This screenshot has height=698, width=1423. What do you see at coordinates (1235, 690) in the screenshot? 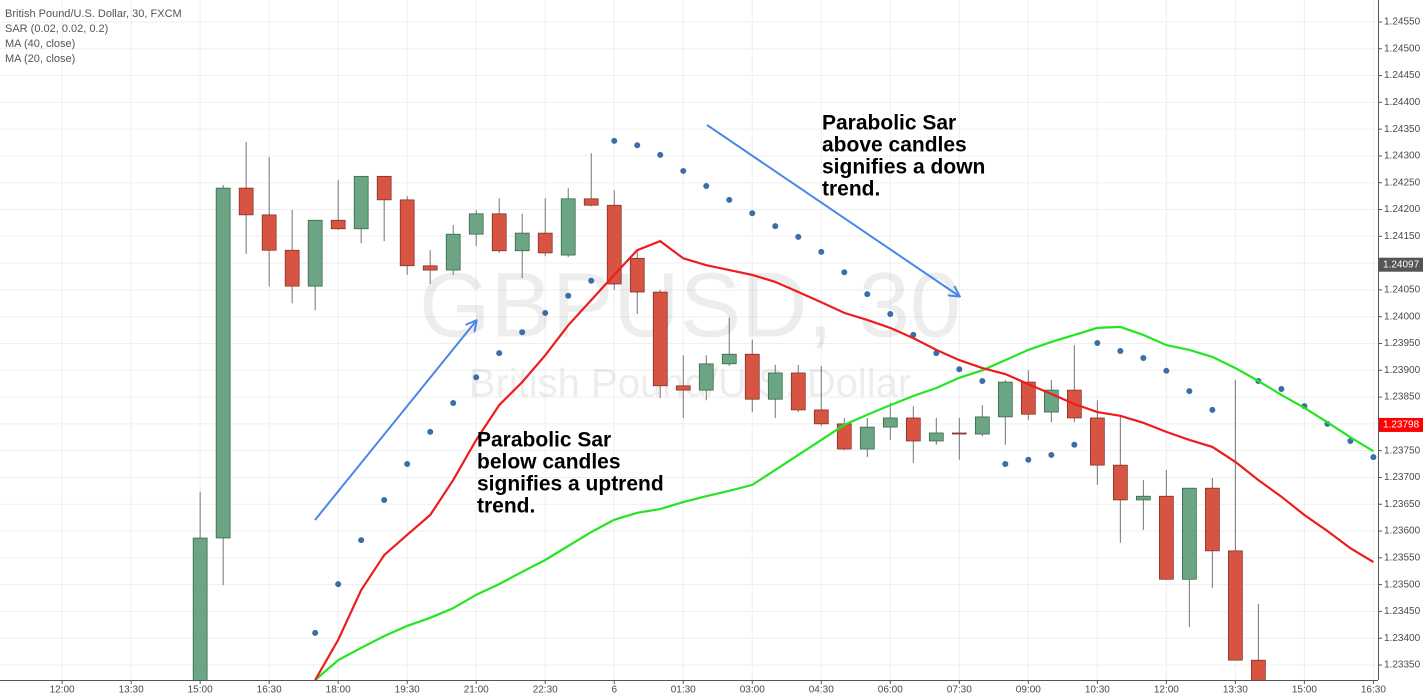
I see `x-tick-label: 13:30` at bounding box center [1235, 690].